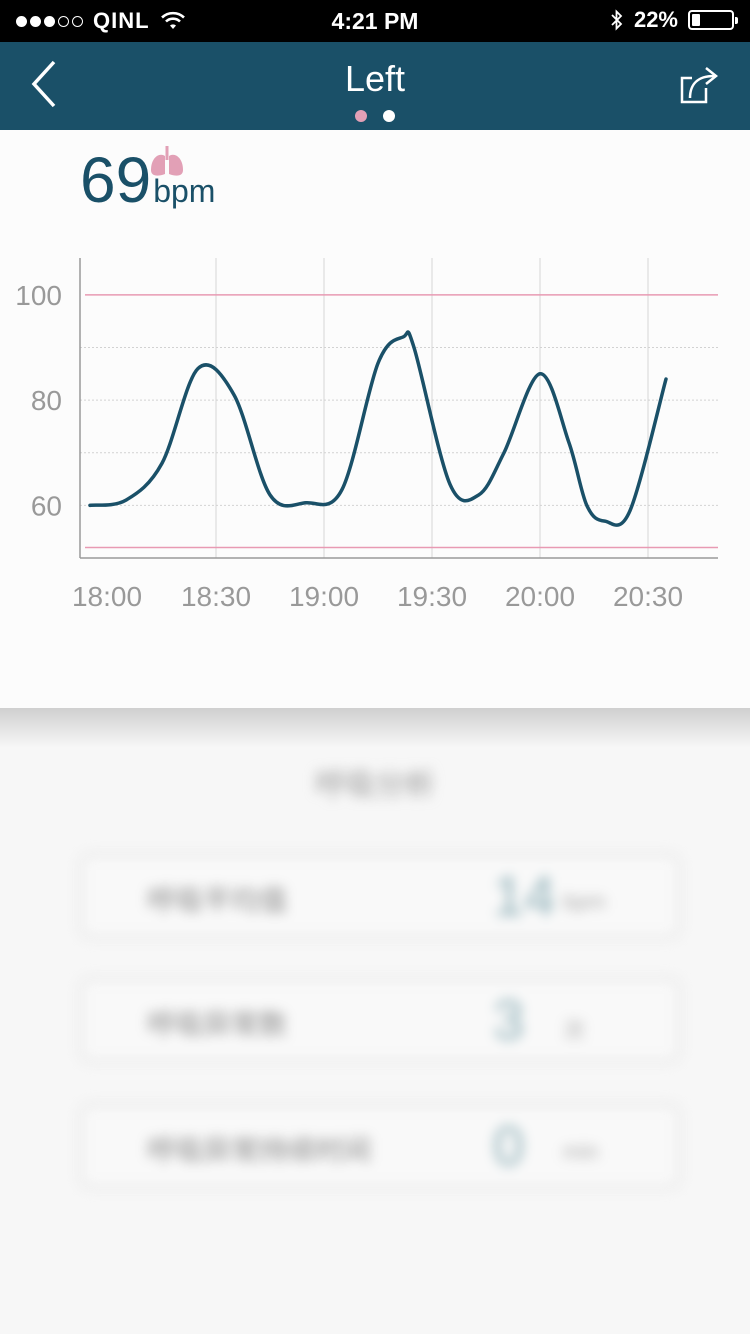 Image resolution: width=750 pixels, height=1334 pixels. I want to click on page-indicator, so click(375, 116).